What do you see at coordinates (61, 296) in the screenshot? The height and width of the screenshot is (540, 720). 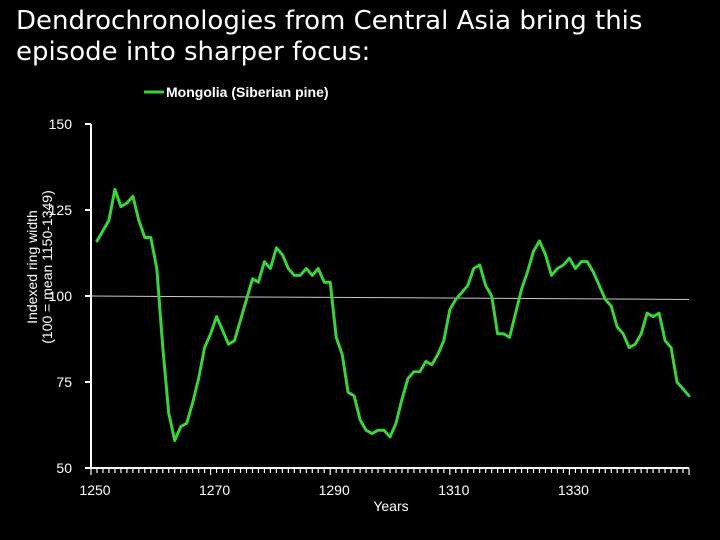 I see `y-tick-label: 100` at bounding box center [61, 296].